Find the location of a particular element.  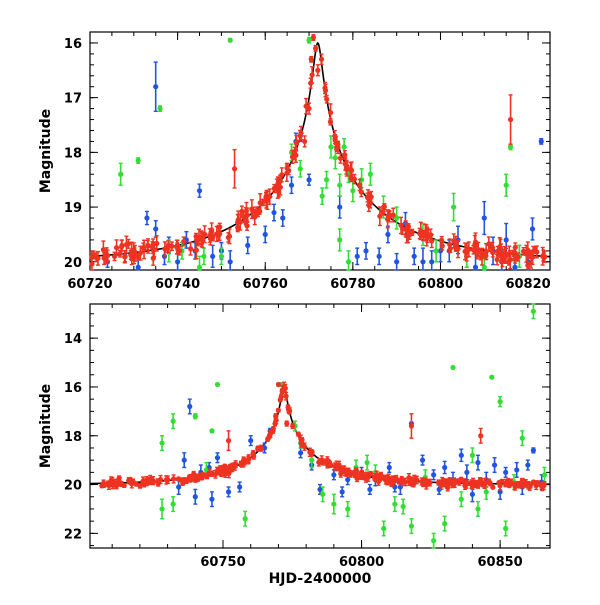

x-tick-label: 60850 is located at coordinates (500, 562).